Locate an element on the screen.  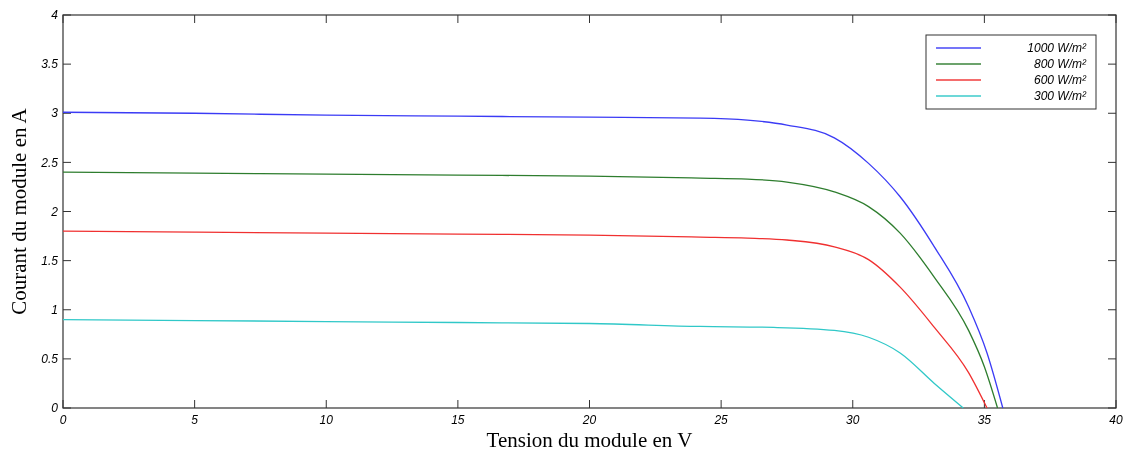
x-tick-label: 25 is located at coordinates (721, 420).